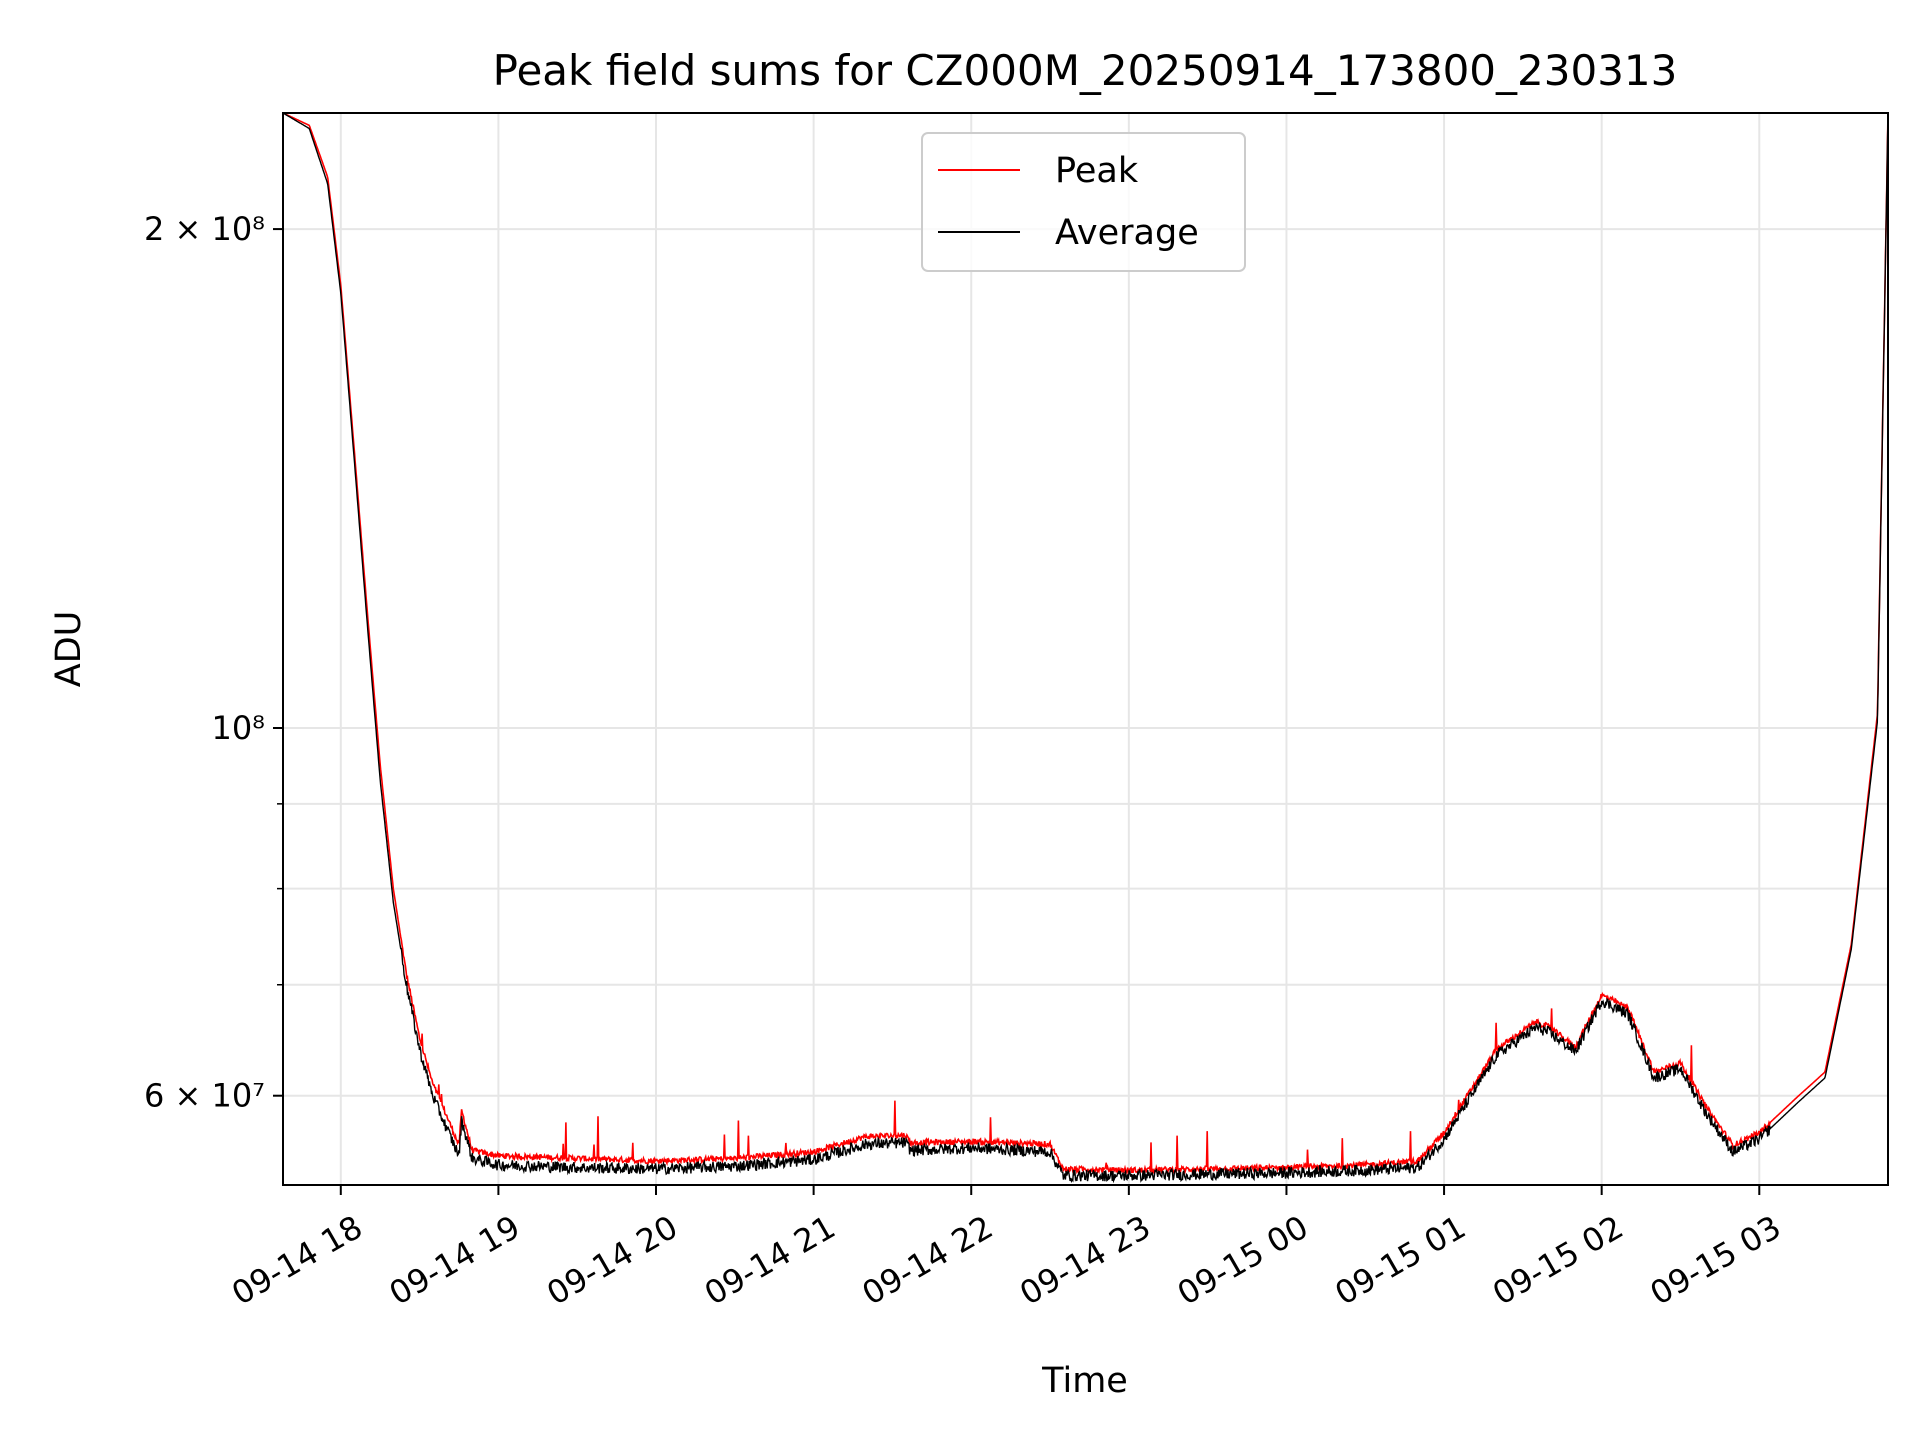 This screenshot has height=1440, width=1920. I want to click on x-tick-label: 09-15 02, so click(1558, 1260).